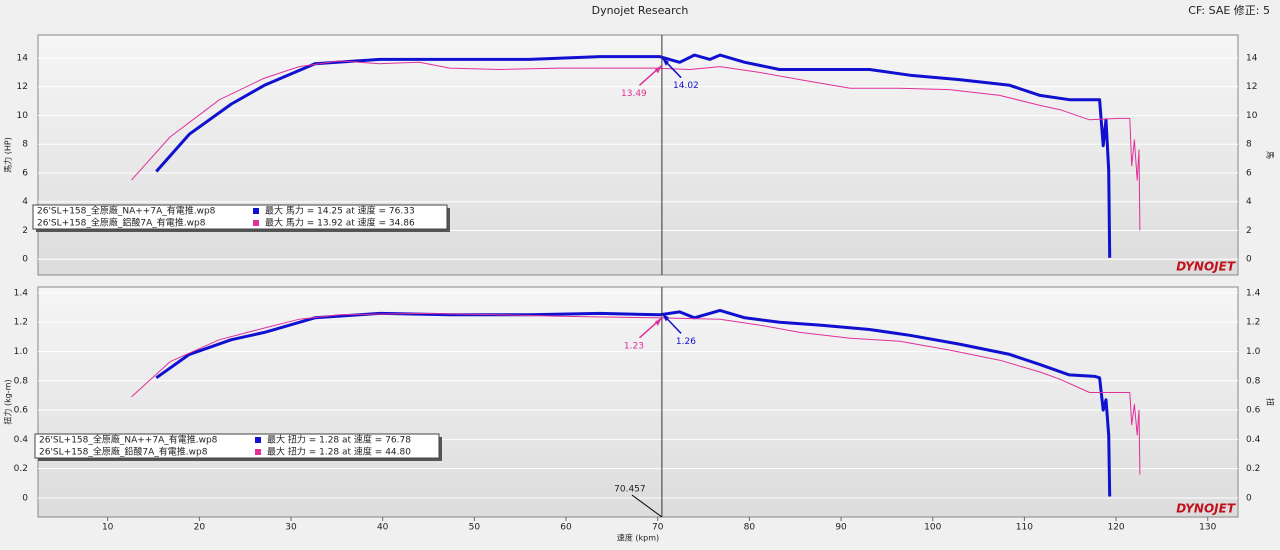  Describe the element at coordinates (1249, 202) in the screenshot. I see `y2-tick-label: 4` at that location.